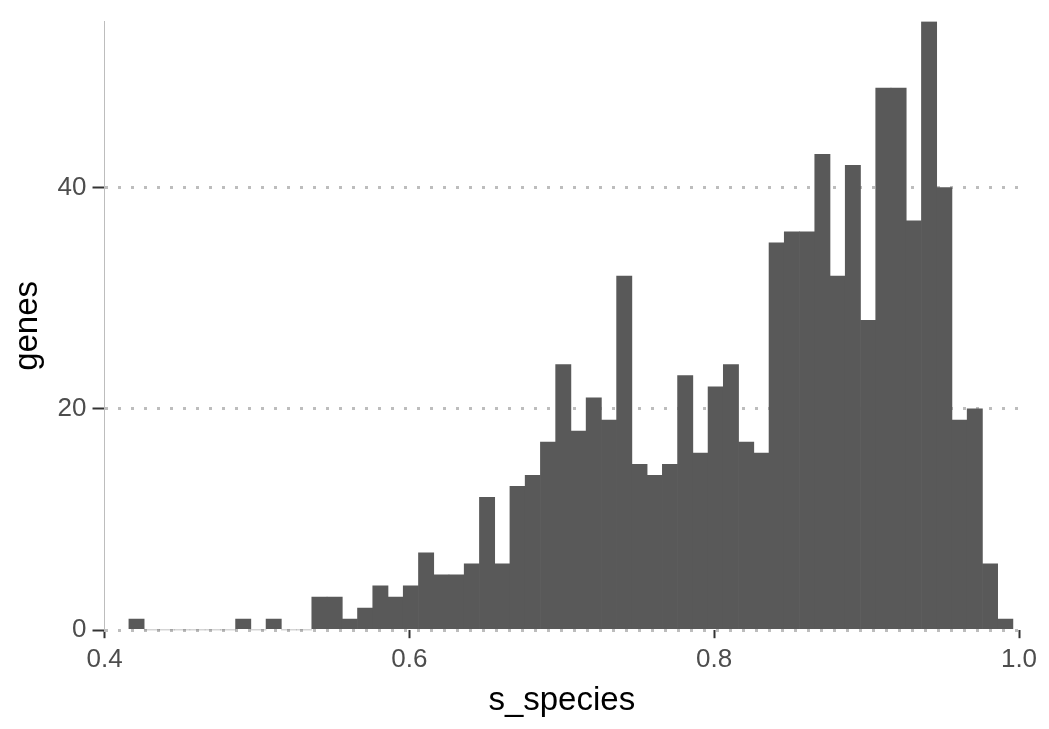 The image size is (1049, 729). Describe the element at coordinates (79, 628) in the screenshot. I see `y-tick-label: 0` at that location.